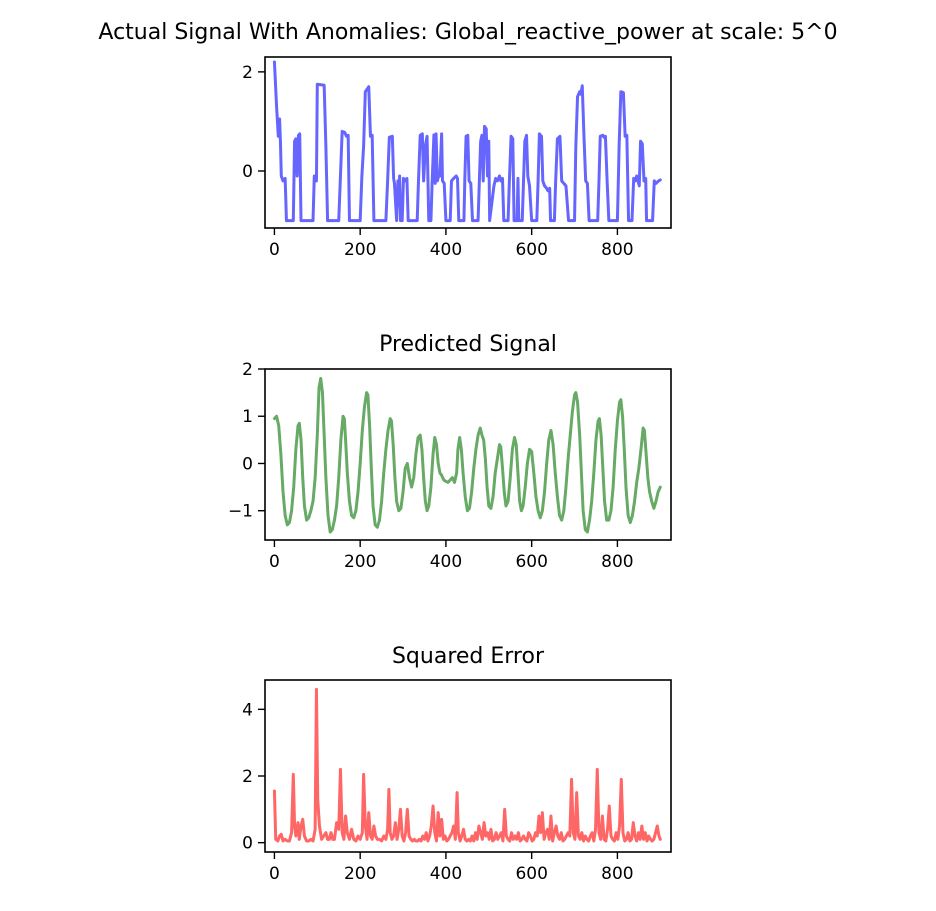 Image resolution: width=936 pixels, height=911 pixels. Describe the element at coordinates (360, 874) in the screenshot. I see `squared-error-x-tick-label: 200` at that location.